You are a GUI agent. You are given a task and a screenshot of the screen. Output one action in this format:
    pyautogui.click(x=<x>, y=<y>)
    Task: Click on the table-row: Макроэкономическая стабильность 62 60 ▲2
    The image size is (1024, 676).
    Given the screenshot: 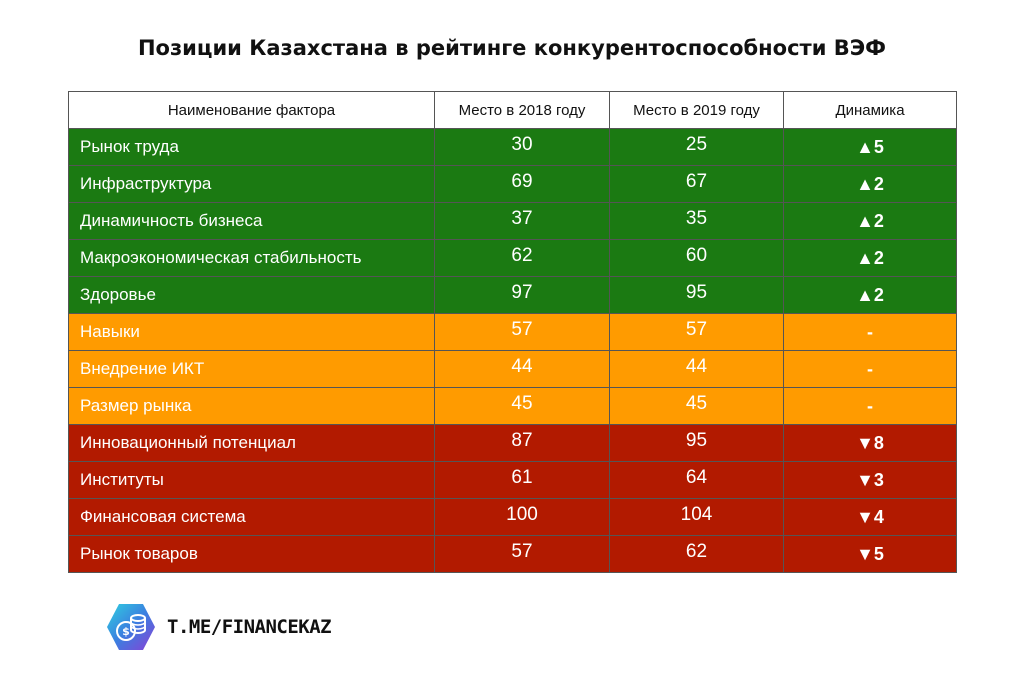 What is the action you would take?
    pyautogui.click(x=512, y=258)
    